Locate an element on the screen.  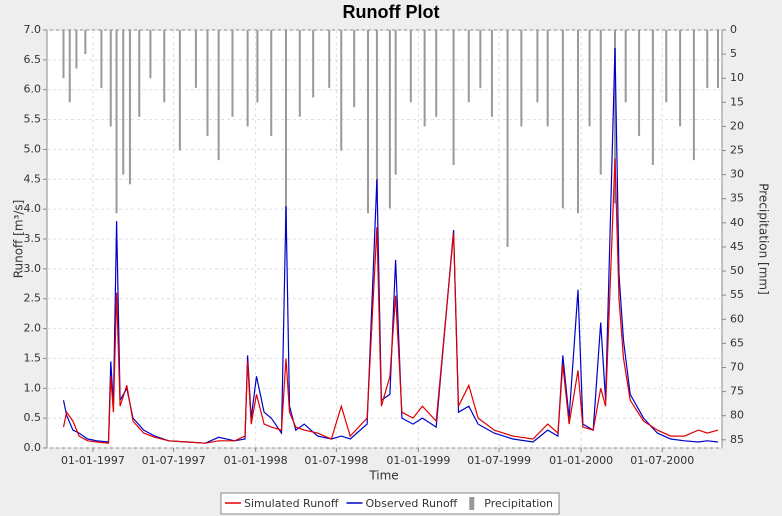
y2-axis-title: Precipitation [mm] is located at coordinates (764, 239).